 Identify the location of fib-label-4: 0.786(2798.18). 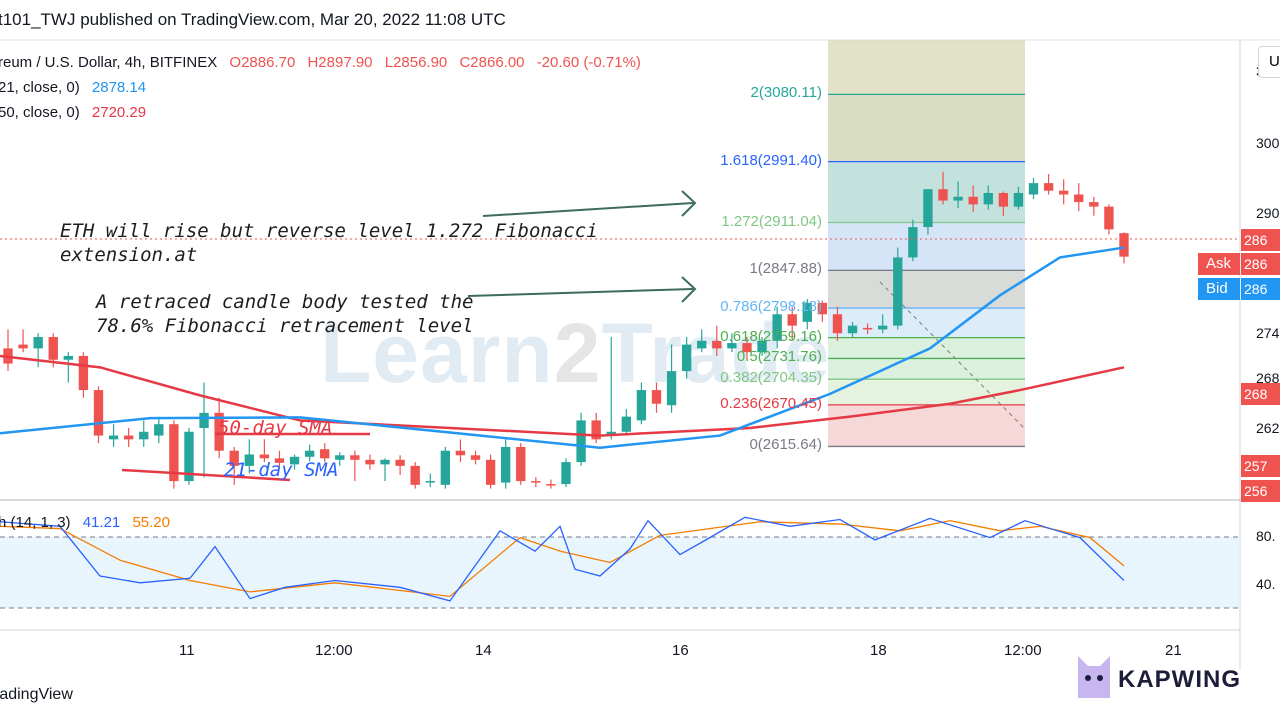
(771, 307).